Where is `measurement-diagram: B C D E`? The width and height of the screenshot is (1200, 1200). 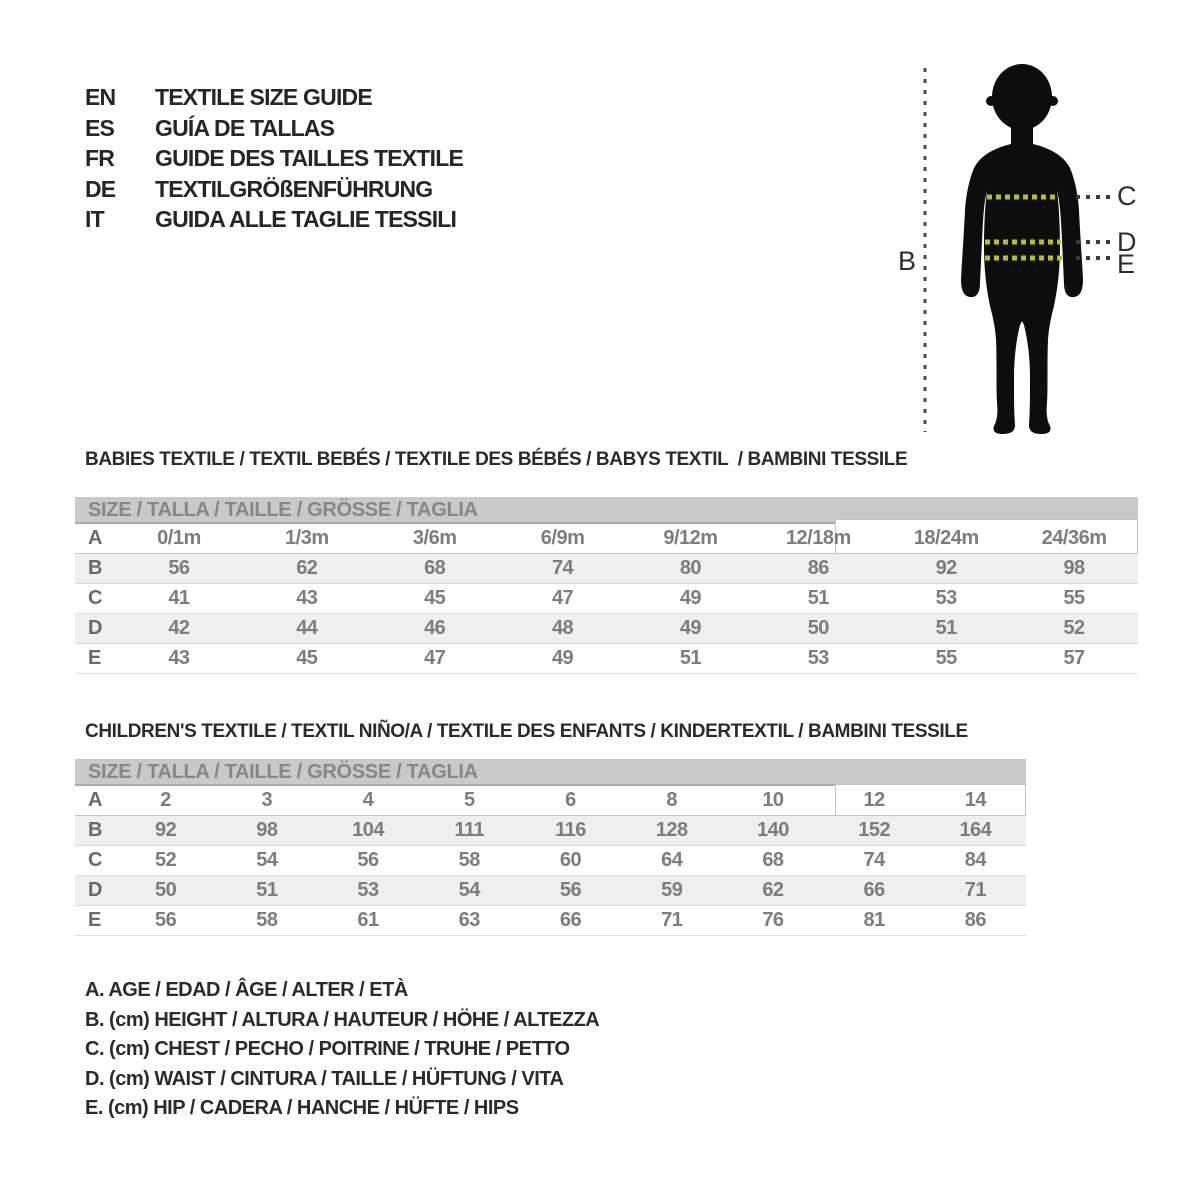 measurement-diagram: B C D E is located at coordinates (1017, 249).